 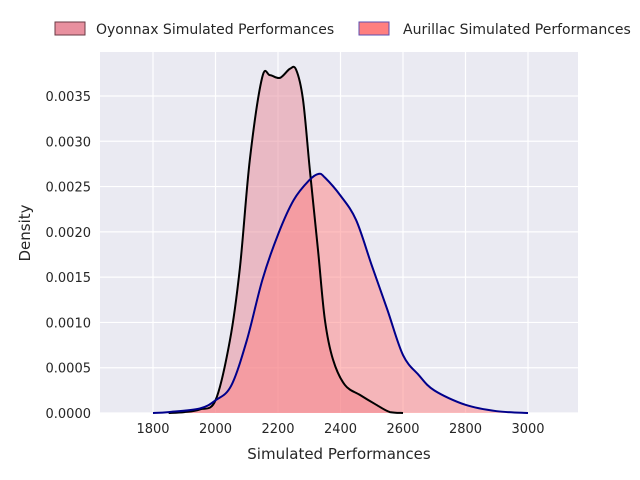 I want to click on y-tick-label: 0.0025, so click(x=69, y=188).